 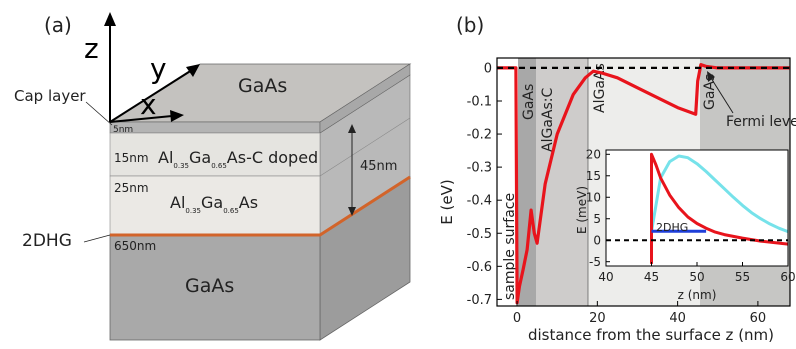 I want to click on fermi-level-label: Fermi level, so click(x=761, y=122).